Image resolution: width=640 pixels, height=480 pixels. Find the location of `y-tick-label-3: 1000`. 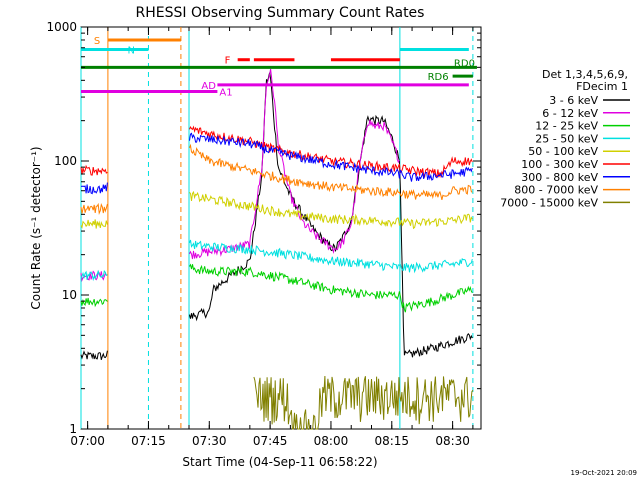

y-tick-label-3: 1000 is located at coordinates (61, 27).